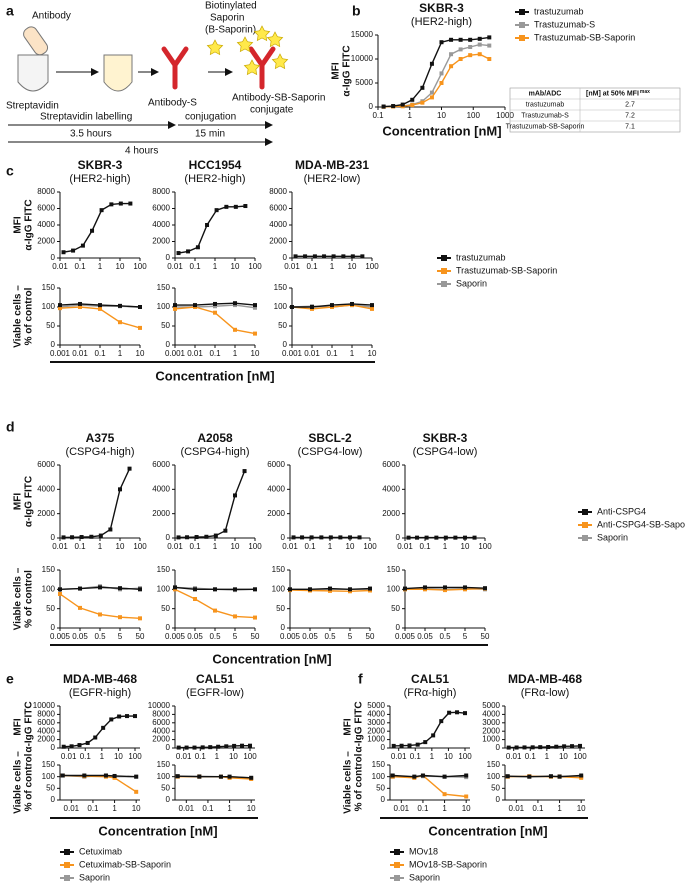  What do you see at coordinates (10, 171) in the screenshot?
I see `panel-label: c` at bounding box center [10, 171].